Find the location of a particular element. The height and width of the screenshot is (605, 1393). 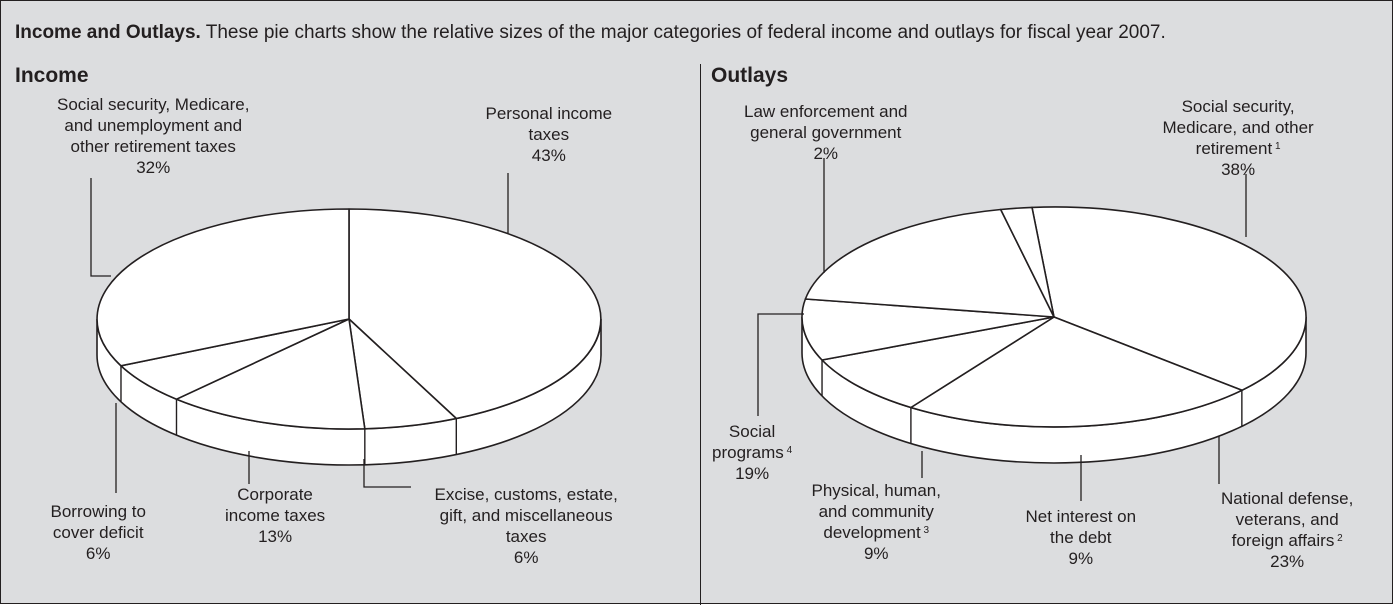

income-slice-value-0: 43% is located at coordinates (548, 155).